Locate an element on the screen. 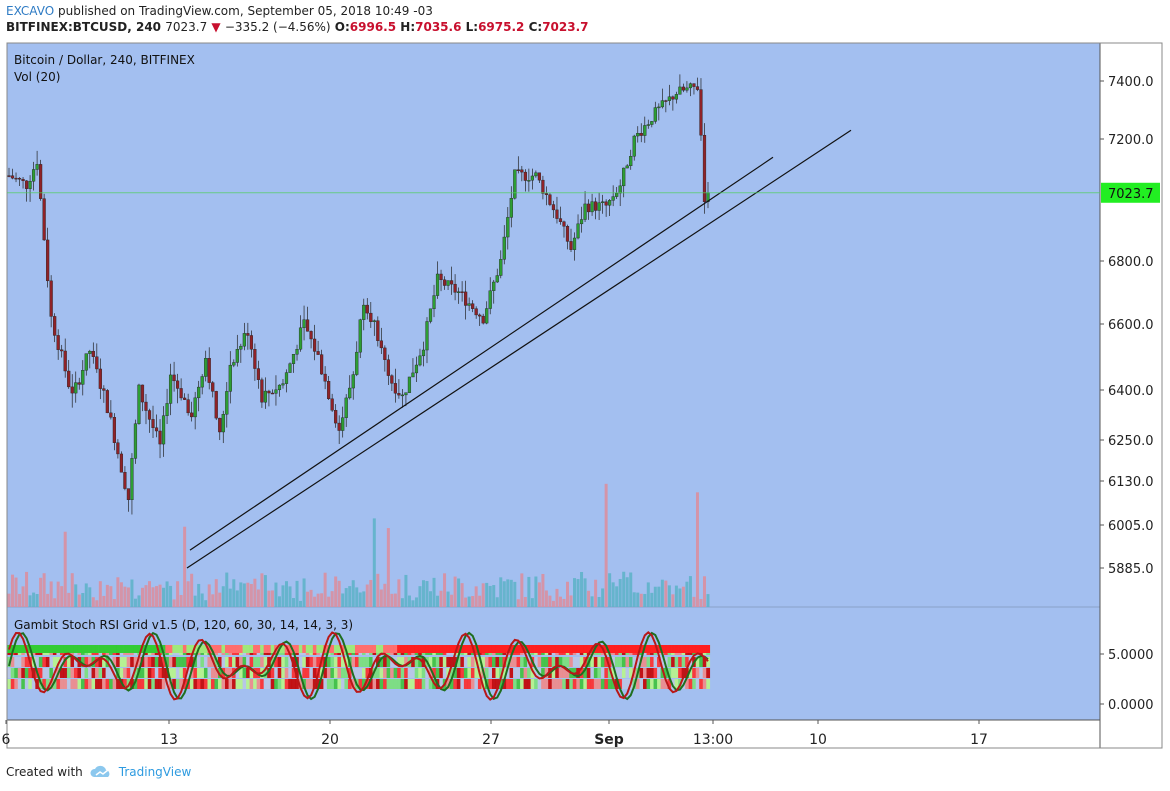 This screenshot has height=791, width=1170. y-tick-label: 6600.0 is located at coordinates (1131, 325).